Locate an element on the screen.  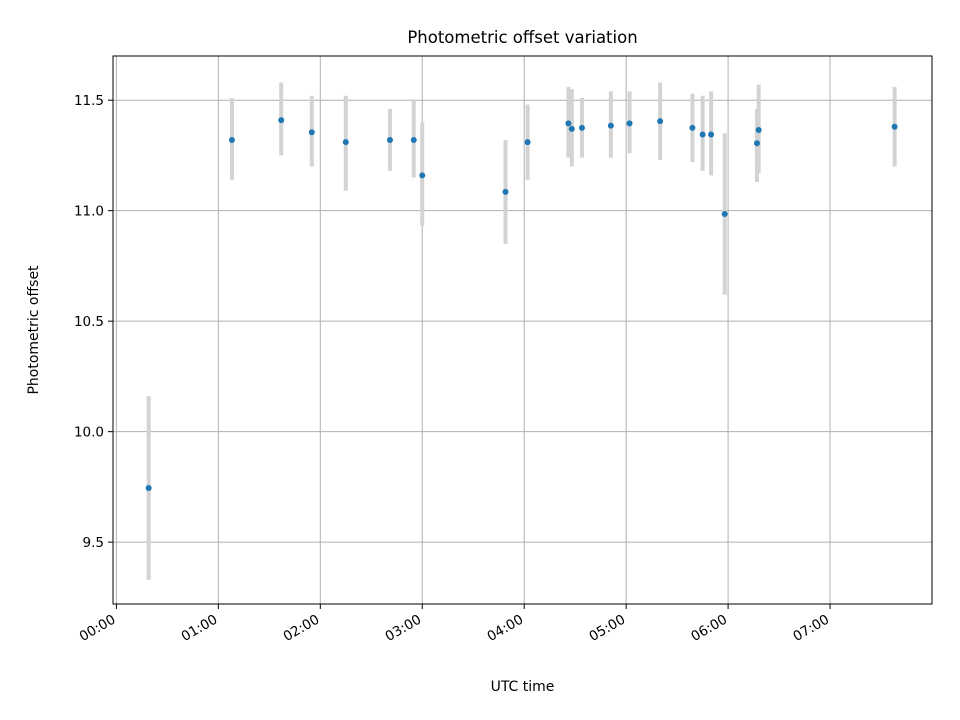
y-axis-label: Photometric offset is located at coordinates (34, 330).